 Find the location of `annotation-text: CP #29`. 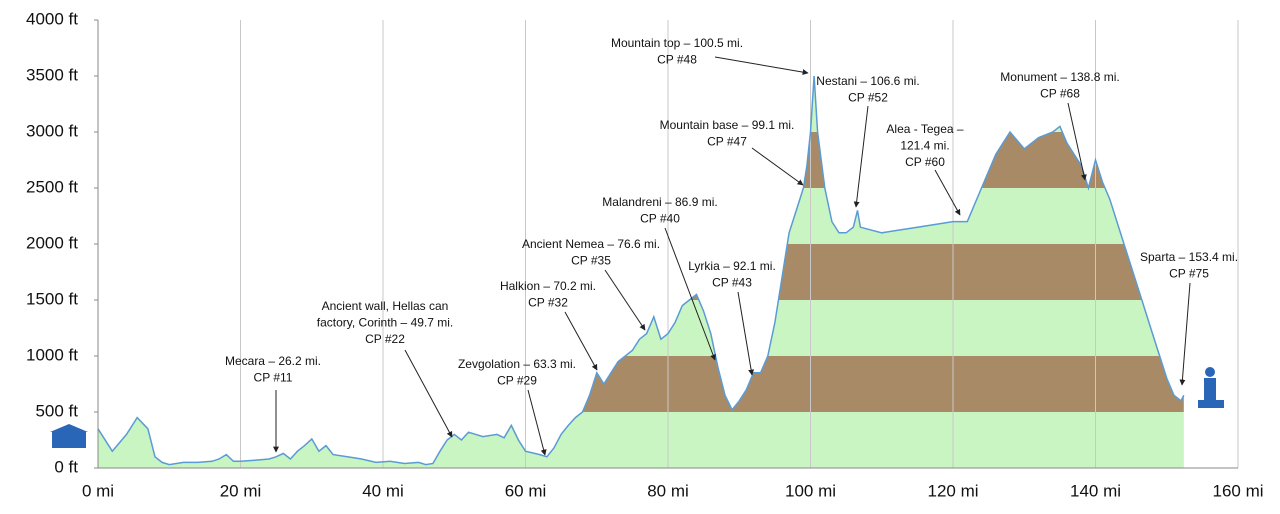

annotation-text: CP #29 is located at coordinates (517, 381).